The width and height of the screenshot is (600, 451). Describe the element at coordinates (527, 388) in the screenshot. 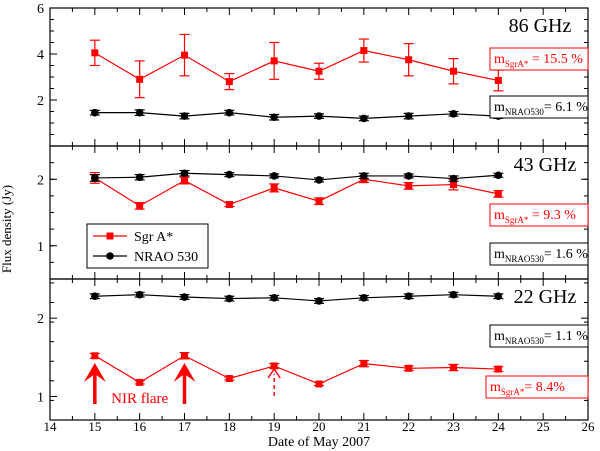

I see `annotation-text: mSgrA*= 8.4%` at that location.